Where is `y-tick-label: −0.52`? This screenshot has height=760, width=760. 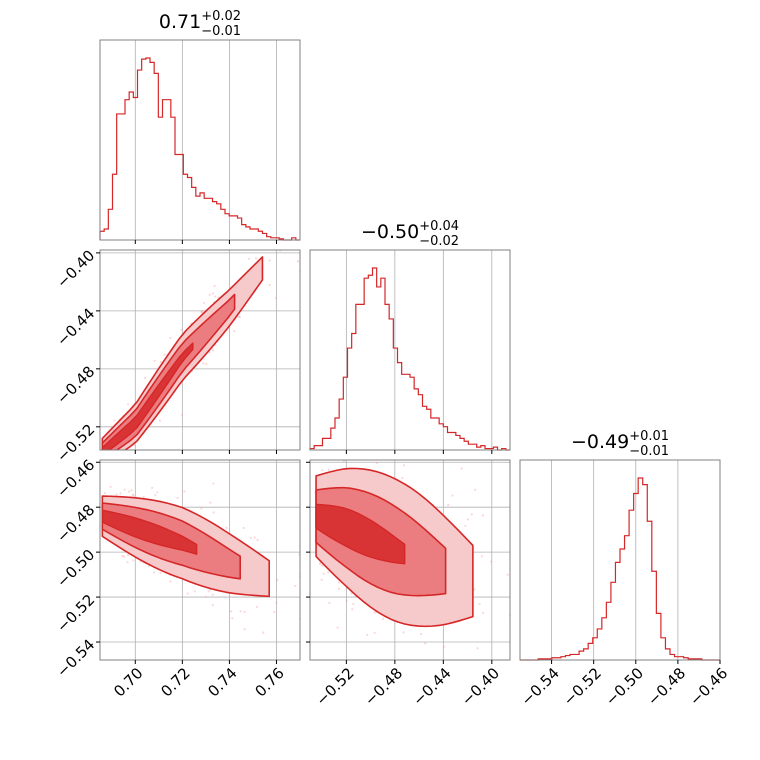
y-tick-label: −0.52 is located at coordinates (75, 442).